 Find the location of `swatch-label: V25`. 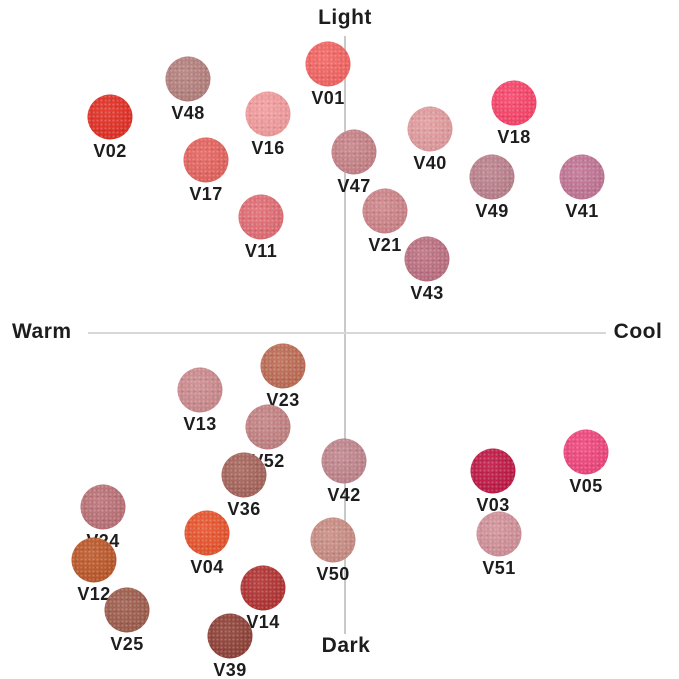

swatch-label: V25 is located at coordinates (127, 644).